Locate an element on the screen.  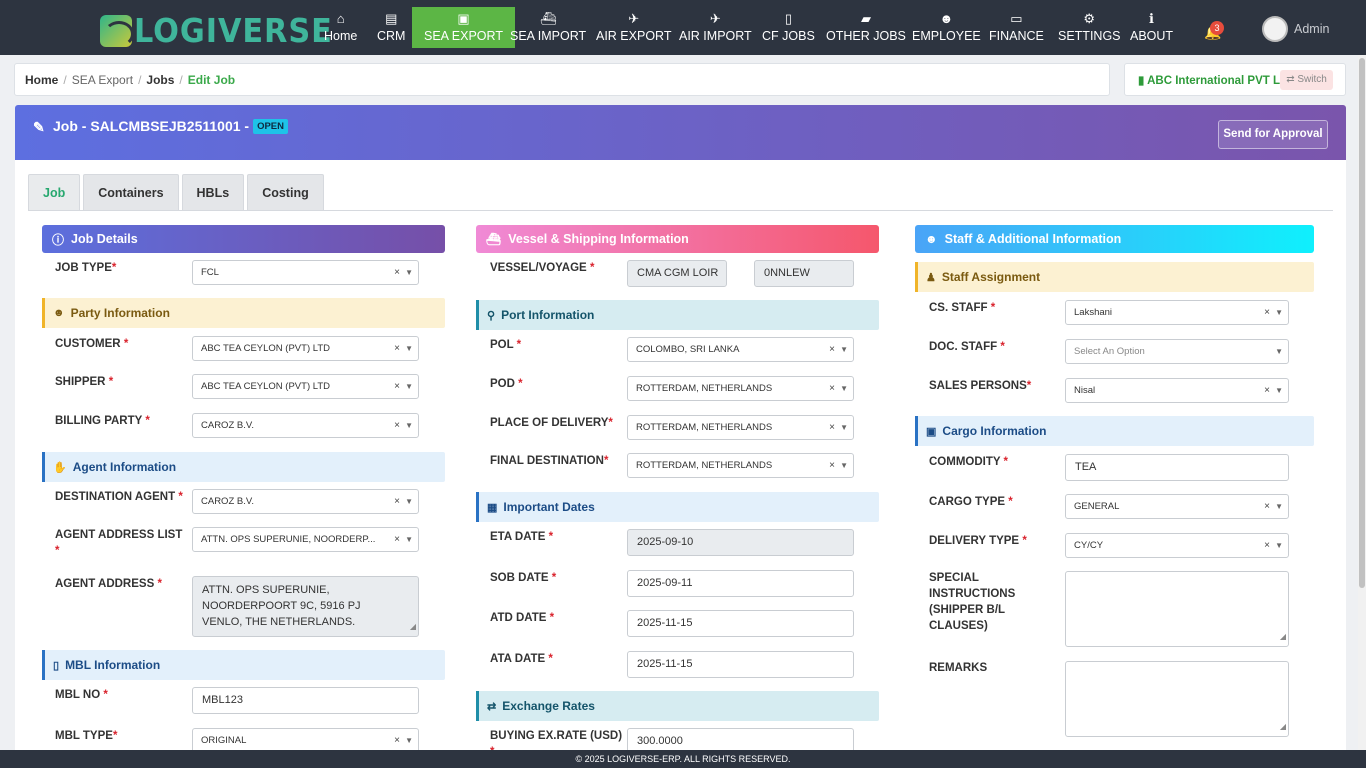
eta-date-input: 2025-09-10 is located at coordinates (740, 542).